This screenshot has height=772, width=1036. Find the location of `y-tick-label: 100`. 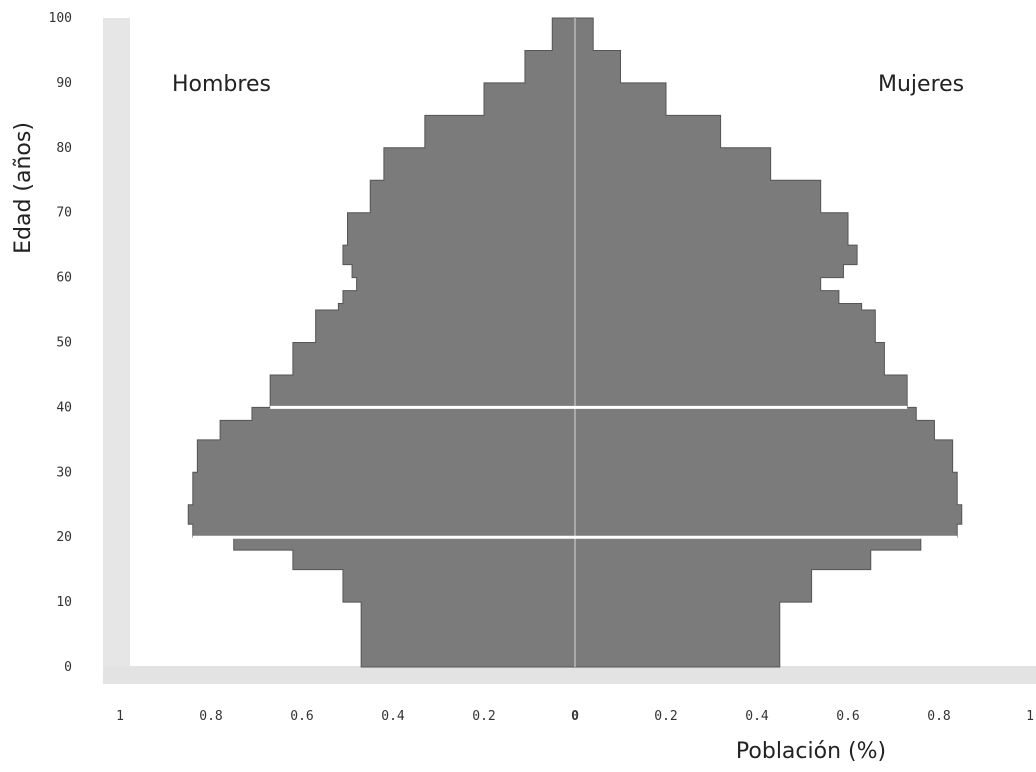

y-tick-label: 100 is located at coordinates (60, 18).